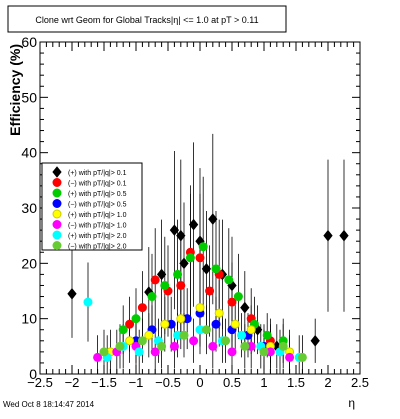 The image size is (400, 419). Describe the element at coordinates (199, 382) in the screenshot. I see `x-tick-label: 0` at that location.